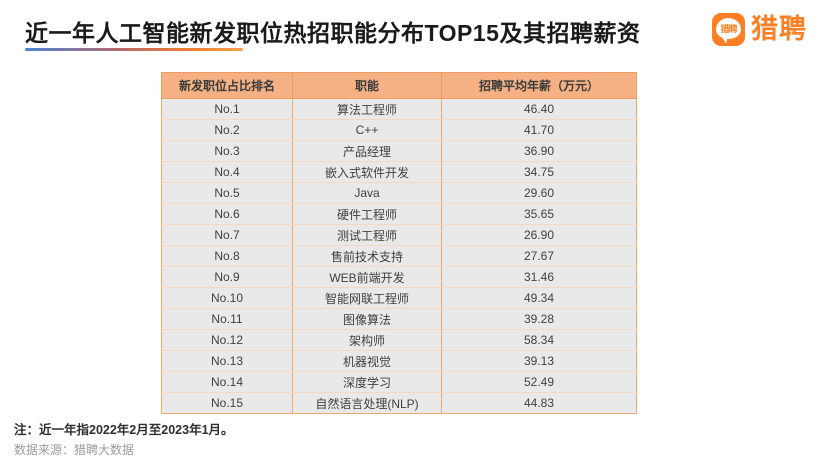 The image size is (820, 461). Describe the element at coordinates (539, 340) in the screenshot. I see `salary-cell: 58.34` at that location.